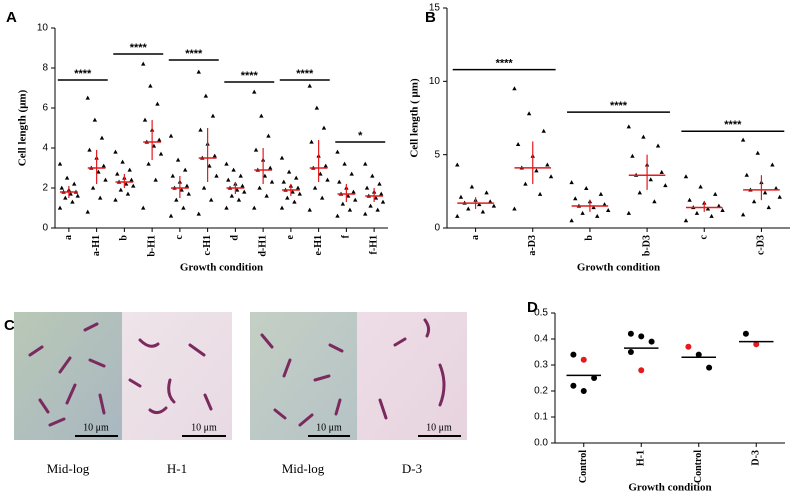 The height and width of the screenshot is (495, 800). I want to click on y-tick-label: 10, so click(43, 28).